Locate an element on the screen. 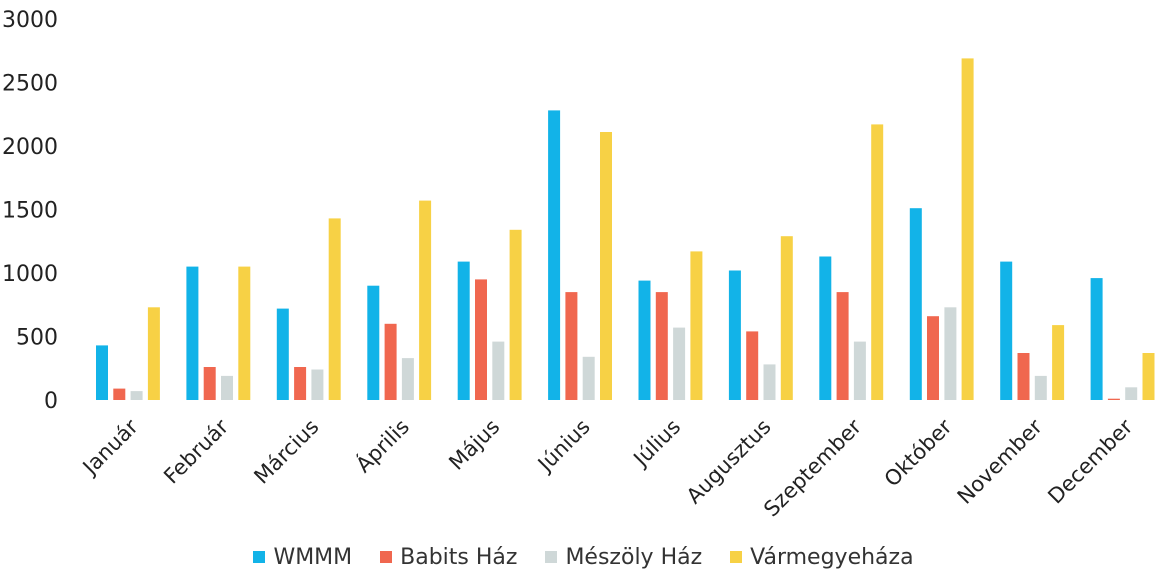 The width and height of the screenshot is (1167, 578). x-tick-label: December is located at coordinates (1090, 461).